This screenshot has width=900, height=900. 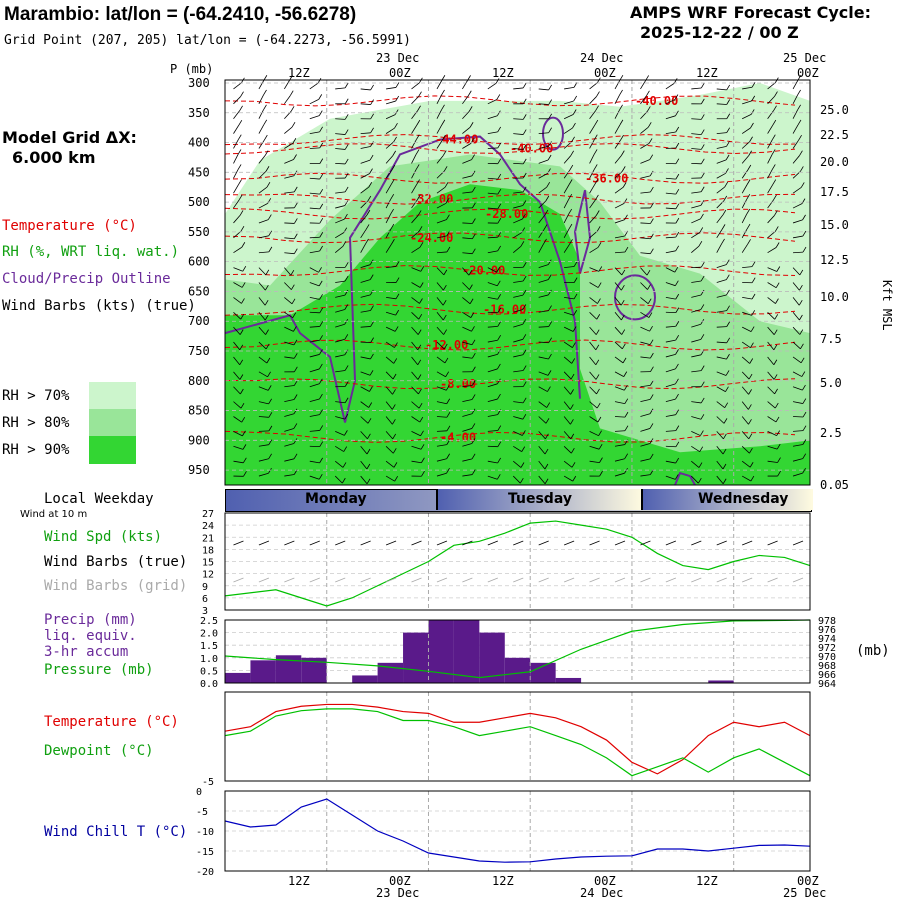 What do you see at coordinates (208, 550) in the screenshot?
I see `windspd-tick-label: 18` at bounding box center [208, 550].